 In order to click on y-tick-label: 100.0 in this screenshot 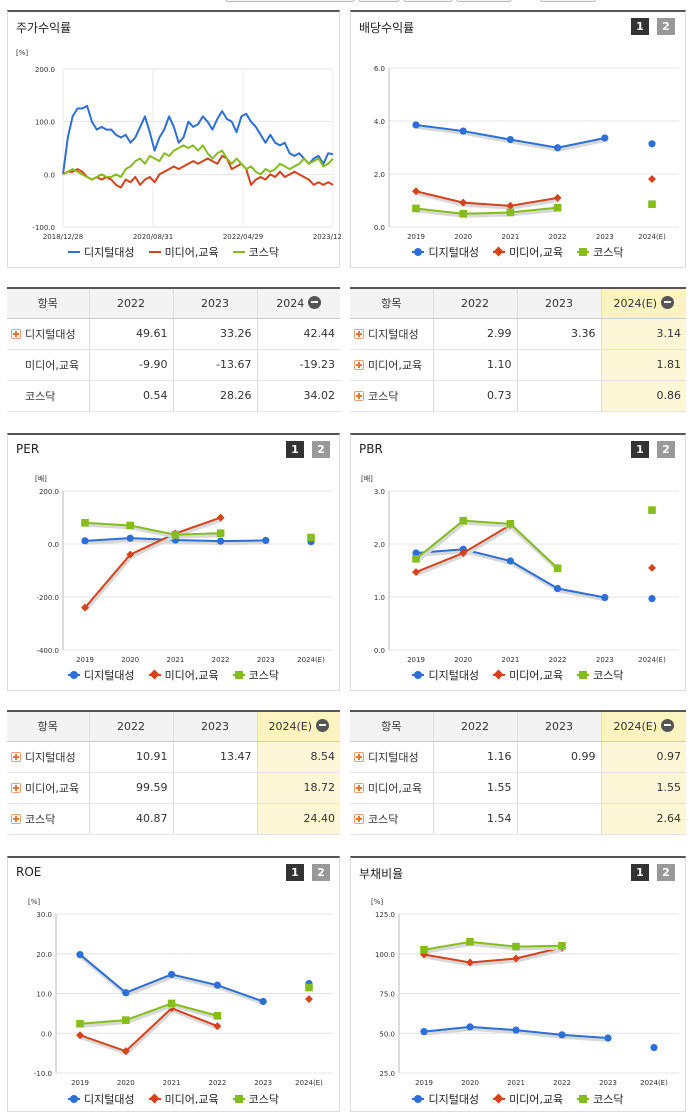, I will do `click(45, 123)`.